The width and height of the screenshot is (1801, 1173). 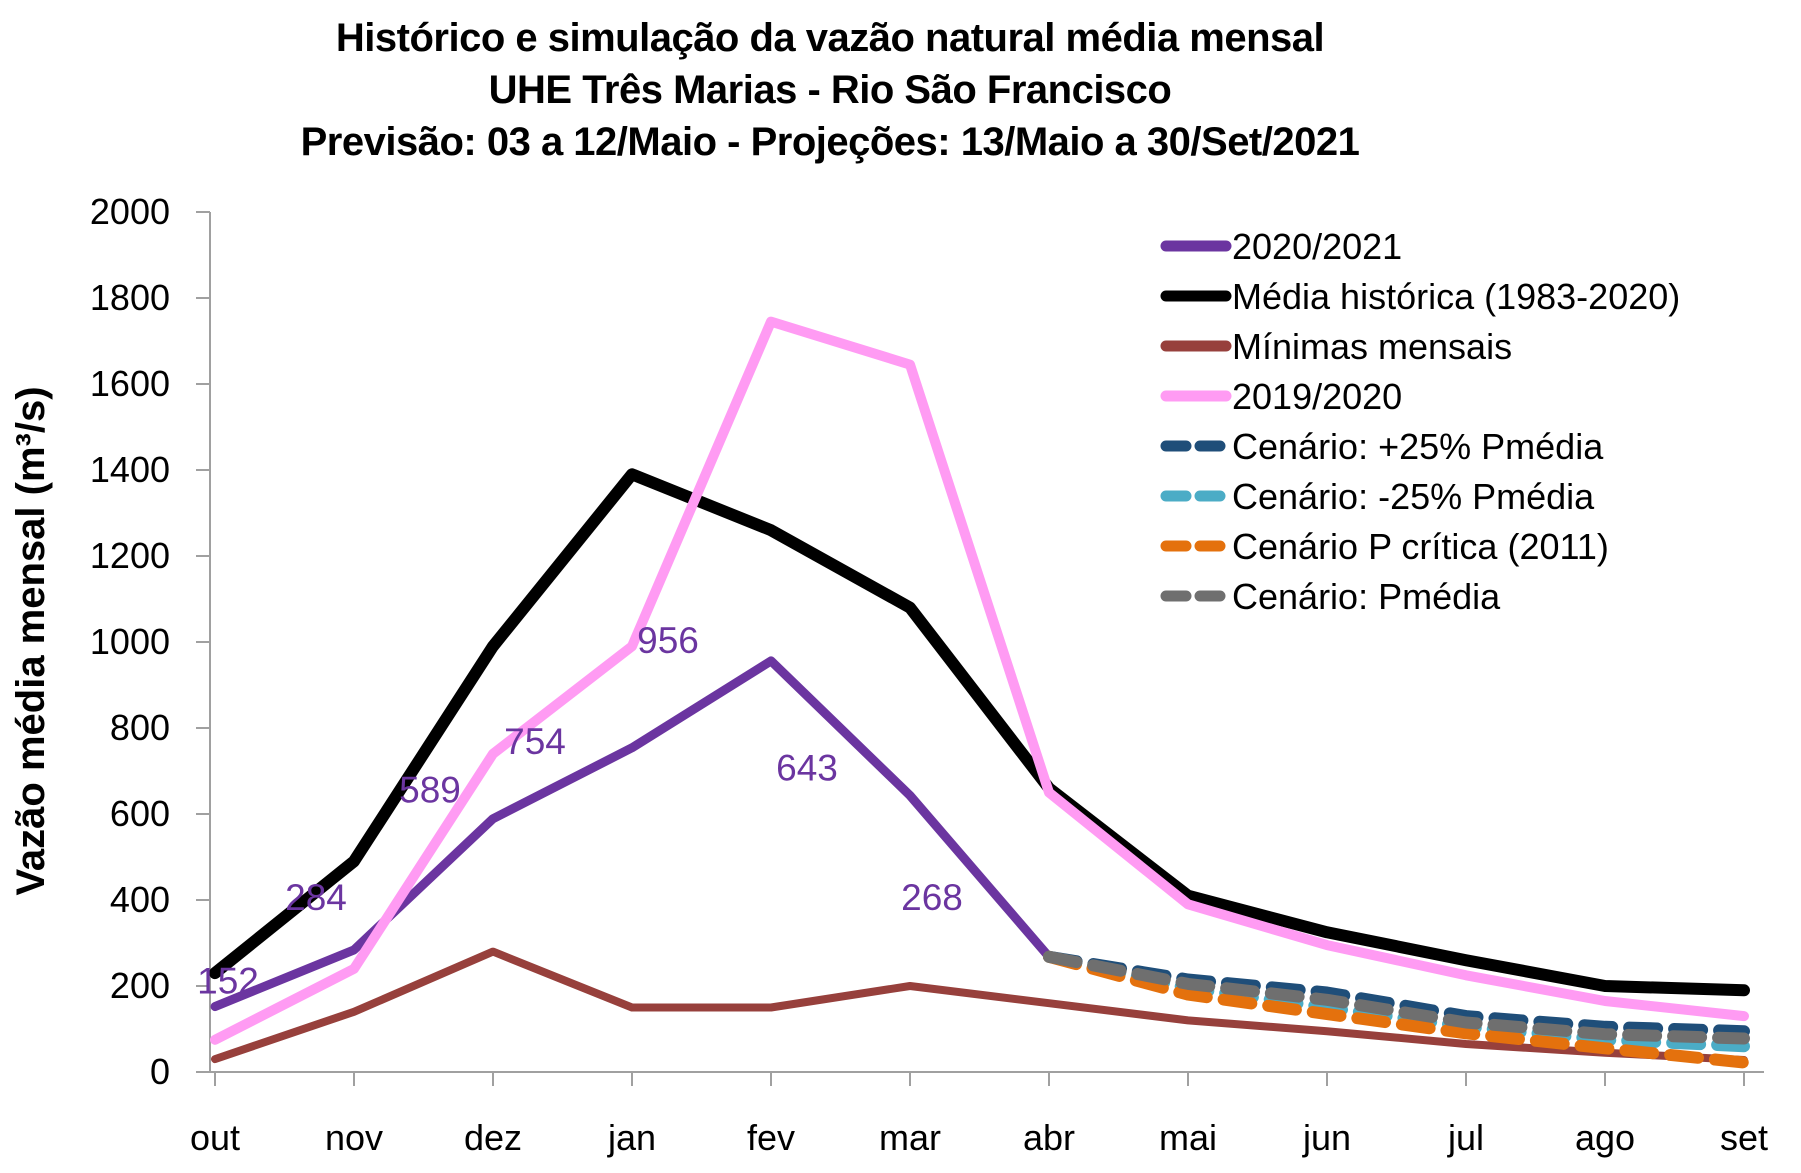 What do you see at coordinates (1413, 496) in the screenshot?
I see `legend-label-cen-rio-25-pm-dia: Cenário: -25% Pmédia` at bounding box center [1413, 496].